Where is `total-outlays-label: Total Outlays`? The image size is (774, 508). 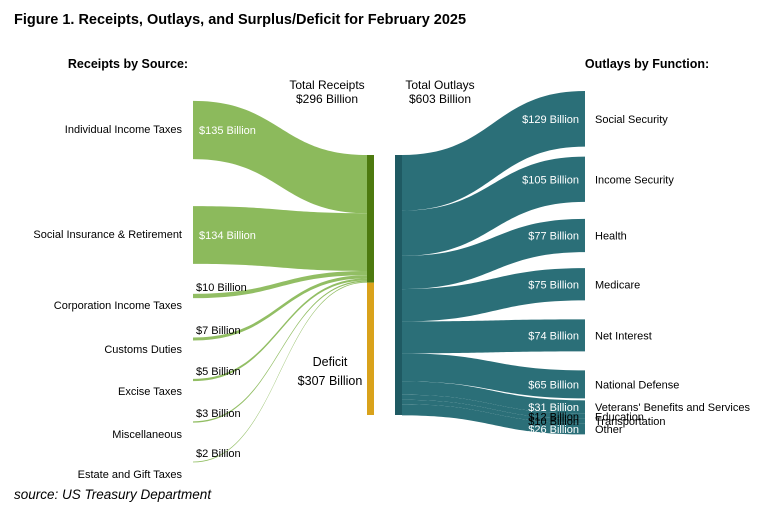
total-outlays-label: Total Outlays is located at coordinates (439, 85).